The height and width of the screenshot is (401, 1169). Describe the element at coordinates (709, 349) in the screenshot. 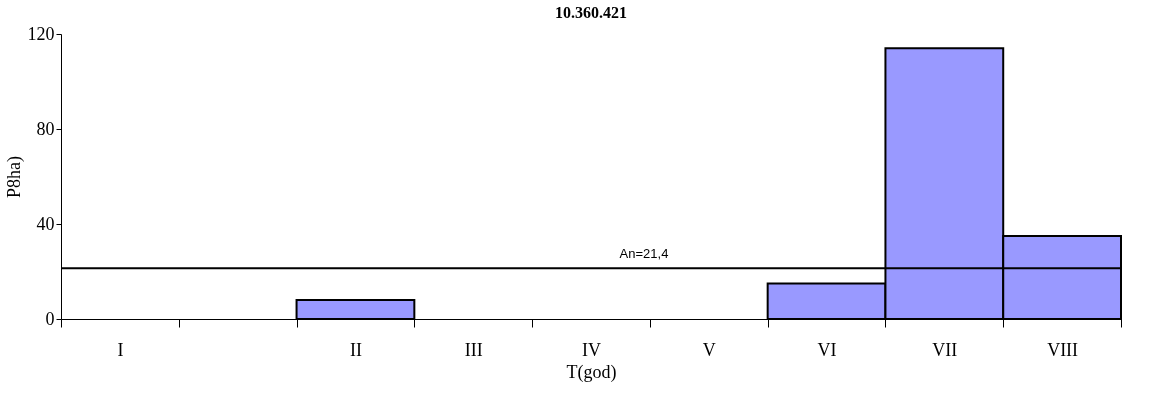

I see `x-tick-label: V` at that location.